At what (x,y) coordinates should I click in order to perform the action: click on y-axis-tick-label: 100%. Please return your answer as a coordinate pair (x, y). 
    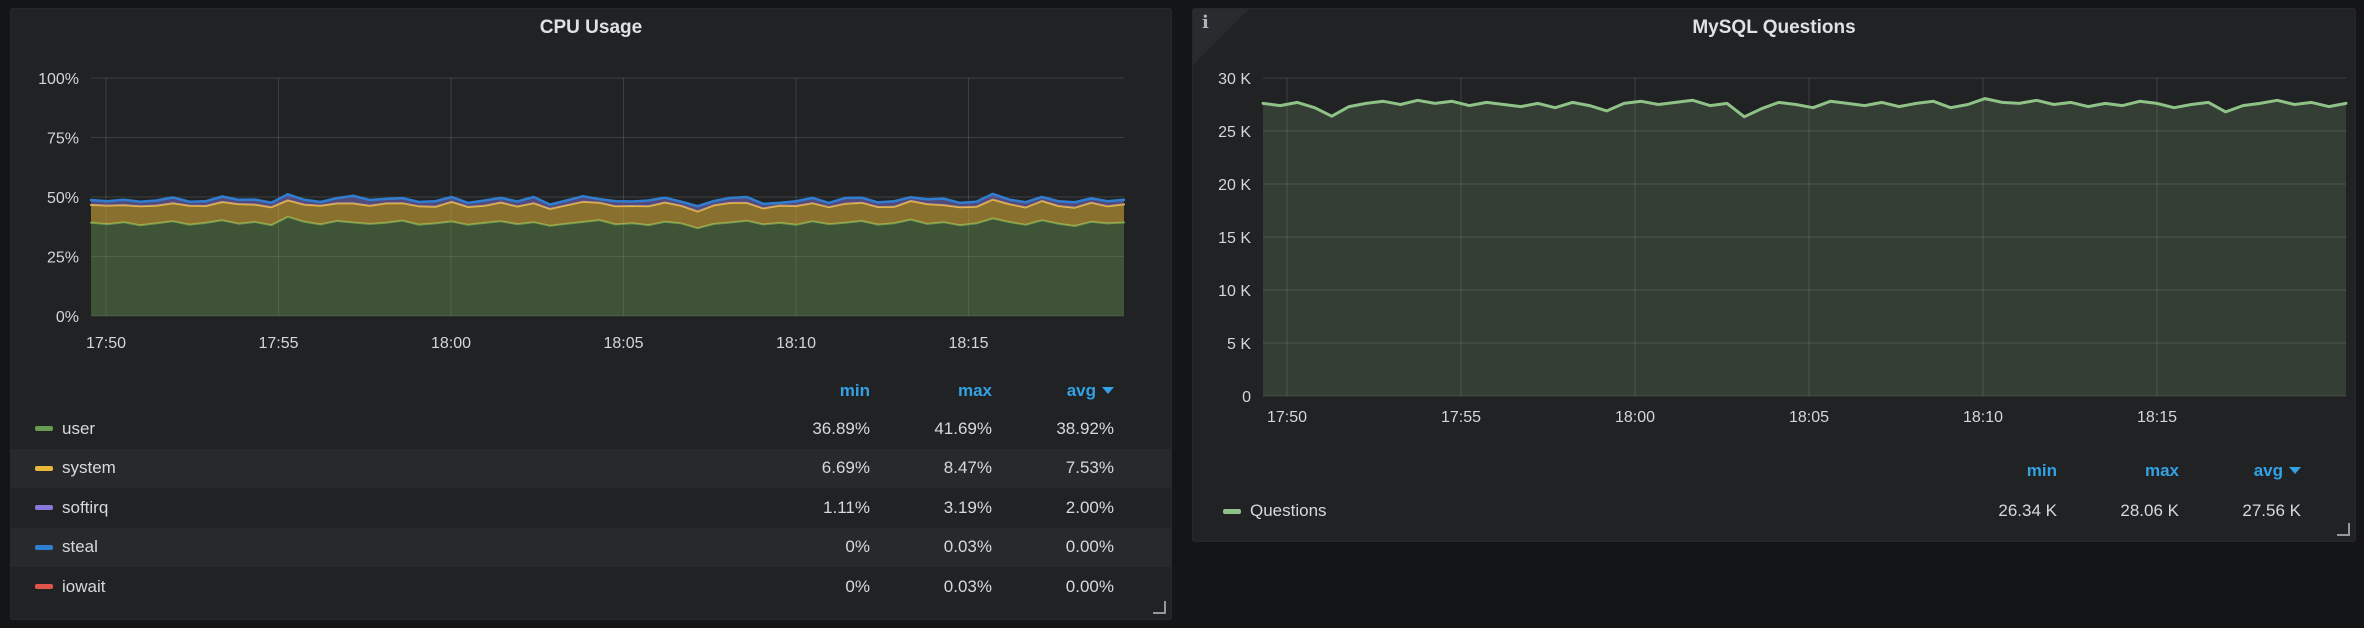
    Looking at the image, I should click on (58, 79).